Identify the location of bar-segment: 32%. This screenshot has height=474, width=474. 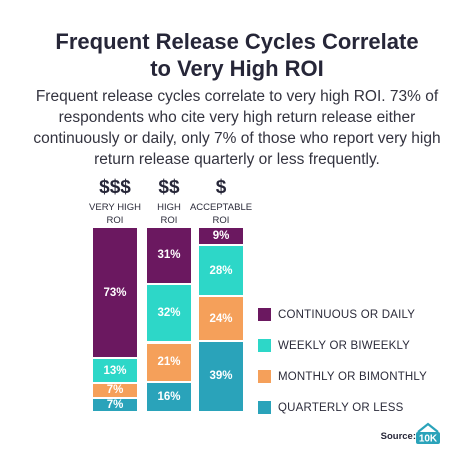
(169, 313).